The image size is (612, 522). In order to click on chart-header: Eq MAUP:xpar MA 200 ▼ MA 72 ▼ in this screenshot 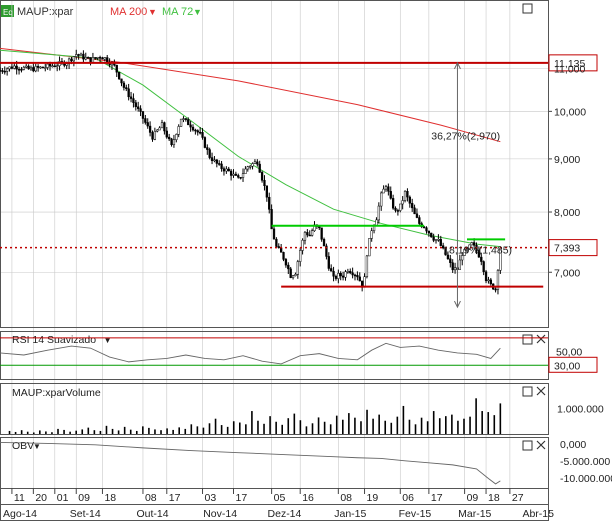, I will do `click(101, 11)`.